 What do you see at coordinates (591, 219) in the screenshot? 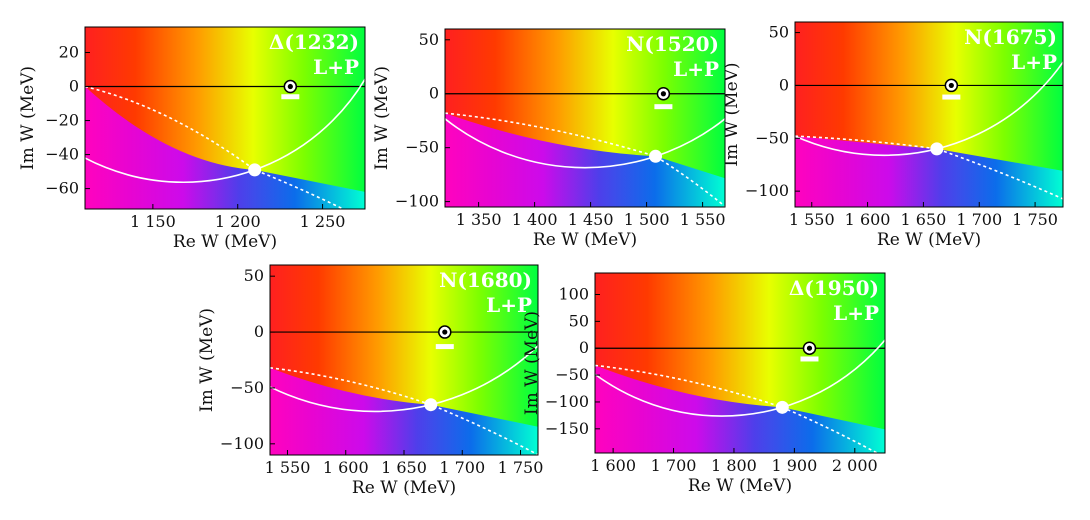
I see `x-tick-label: 1 450` at bounding box center [591, 219].